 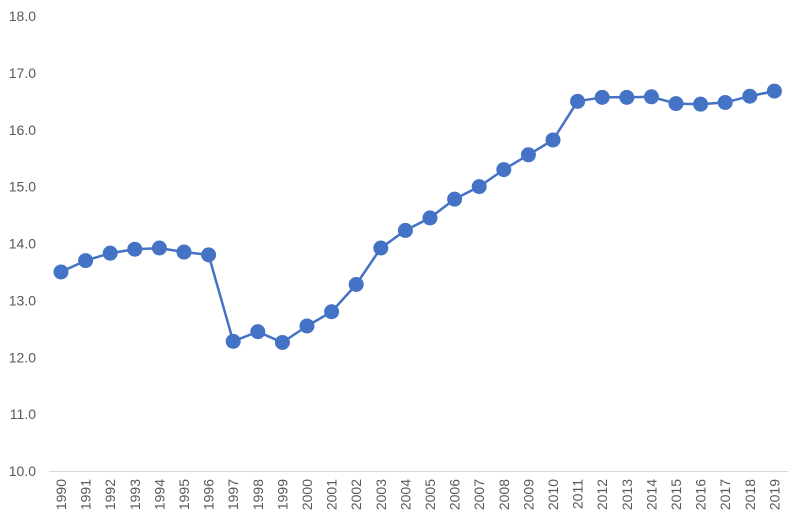 I want to click on y-tick-label: 15.0, so click(x=22, y=187).